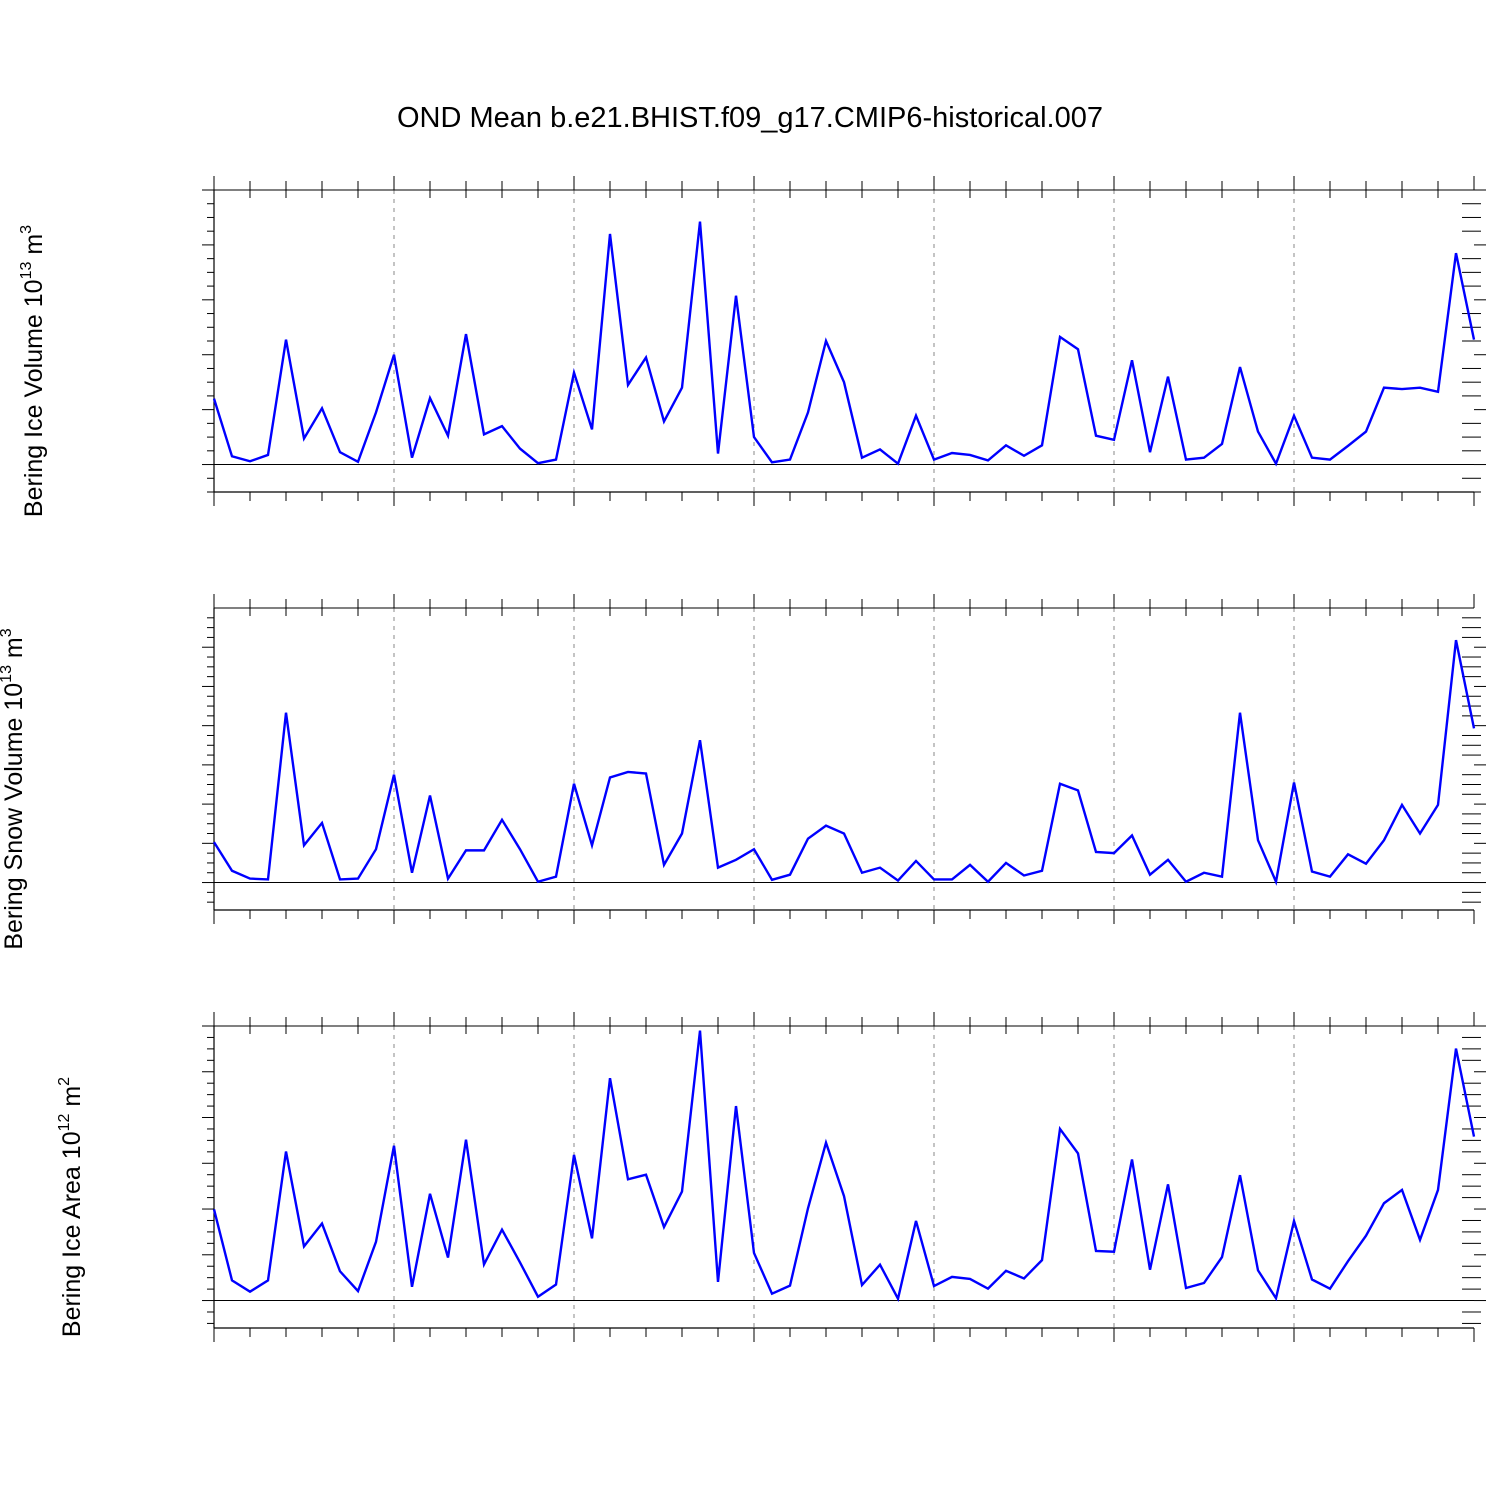 This screenshot has height=1500, width=1500. Describe the element at coordinates (7, 674) in the screenshot. I see `snow-volume-y-label-superscript: 13` at that location.